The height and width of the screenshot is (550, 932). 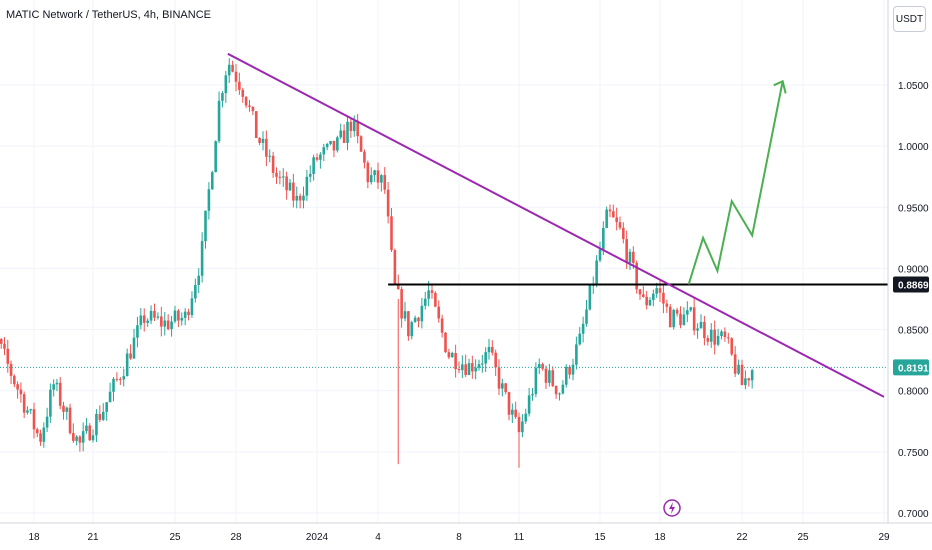 I want to click on level-price-tag-bg, so click(x=911, y=284).